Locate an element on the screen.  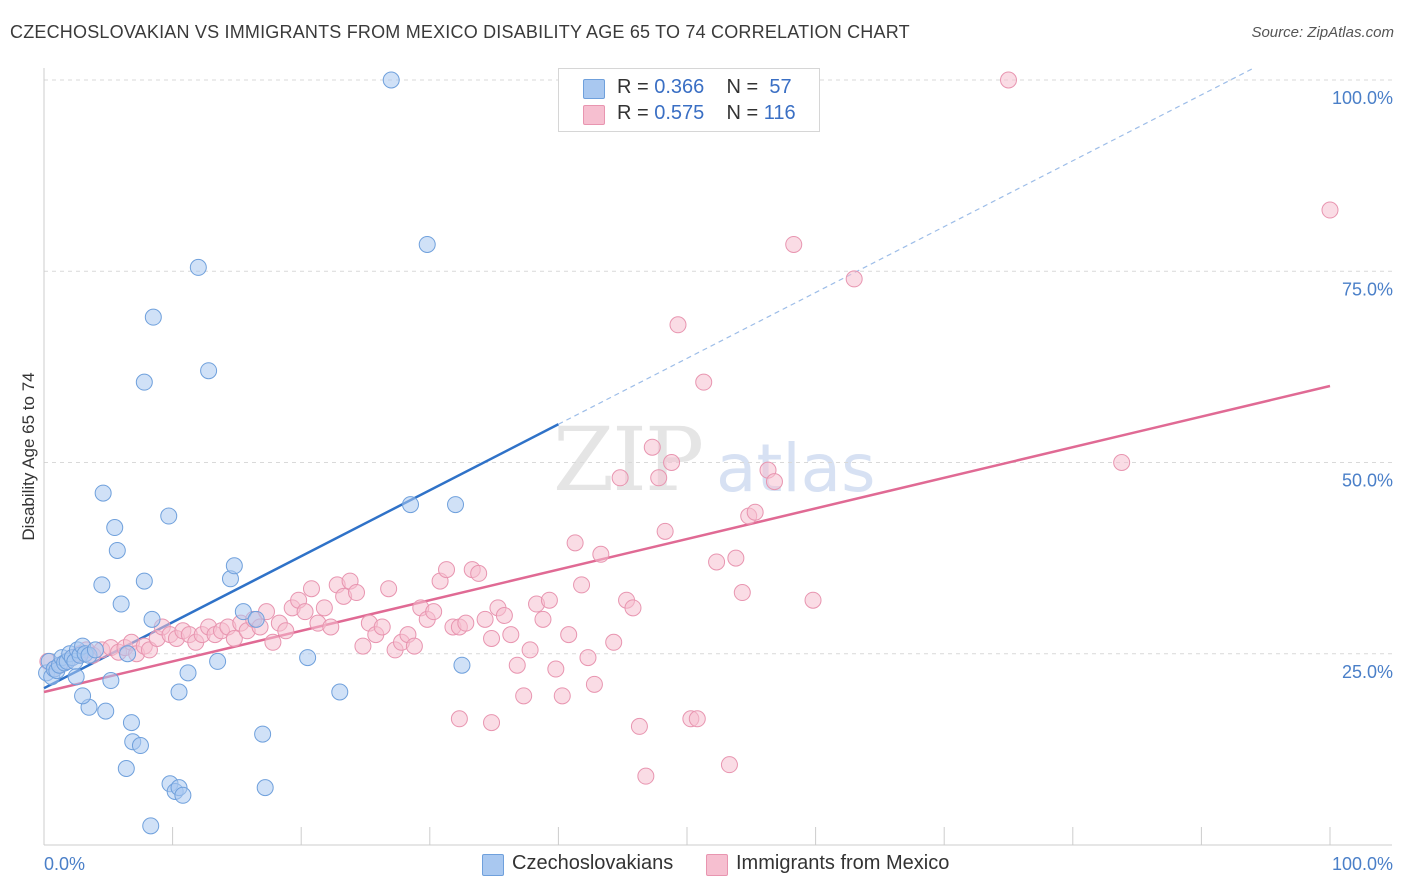
y-axis-label: Disability Age 65 to 74 is located at coordinates (28, 456).